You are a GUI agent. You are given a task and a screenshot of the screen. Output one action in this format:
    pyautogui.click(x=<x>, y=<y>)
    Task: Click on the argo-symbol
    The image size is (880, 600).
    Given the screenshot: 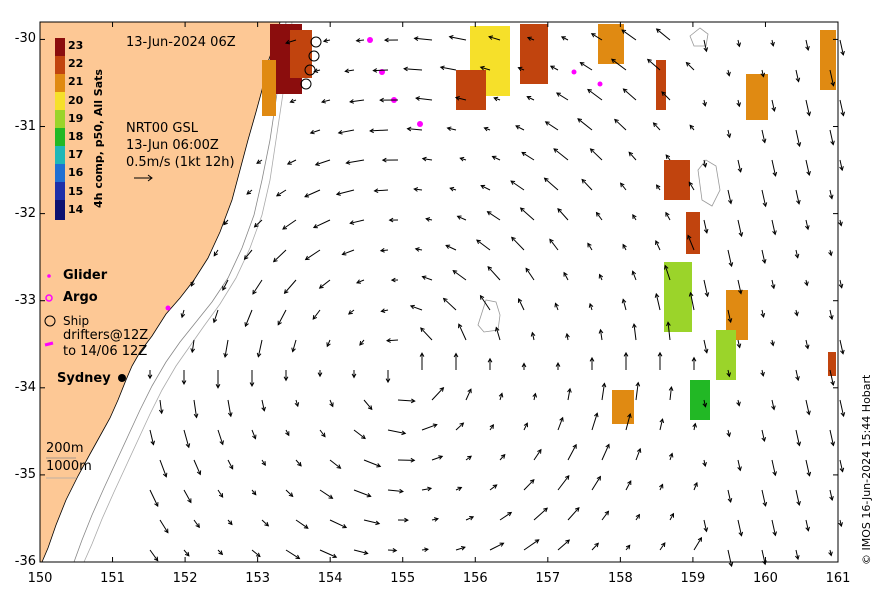 What is the action you would take?
    pyautogui.click(x=49, y=298)
    